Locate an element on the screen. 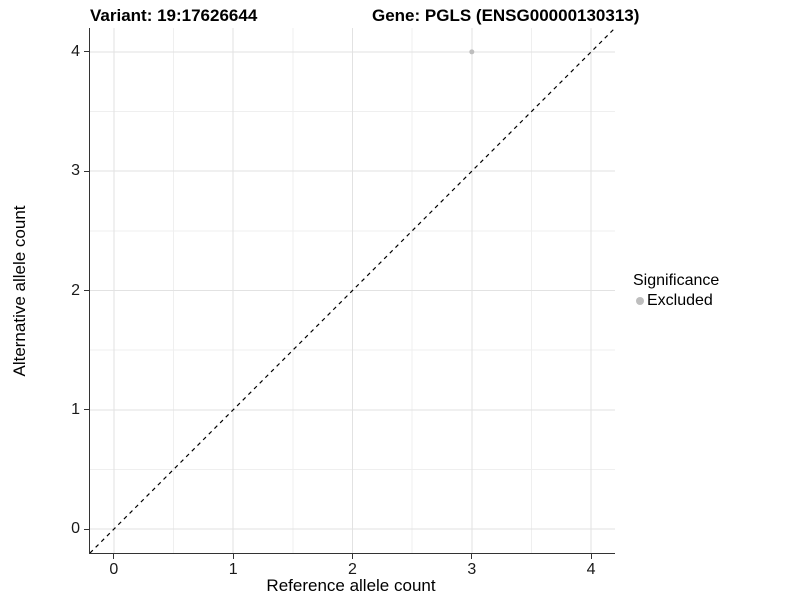 This screenshot has width=800, height=600. data-point is located at coordinates (472, 52).